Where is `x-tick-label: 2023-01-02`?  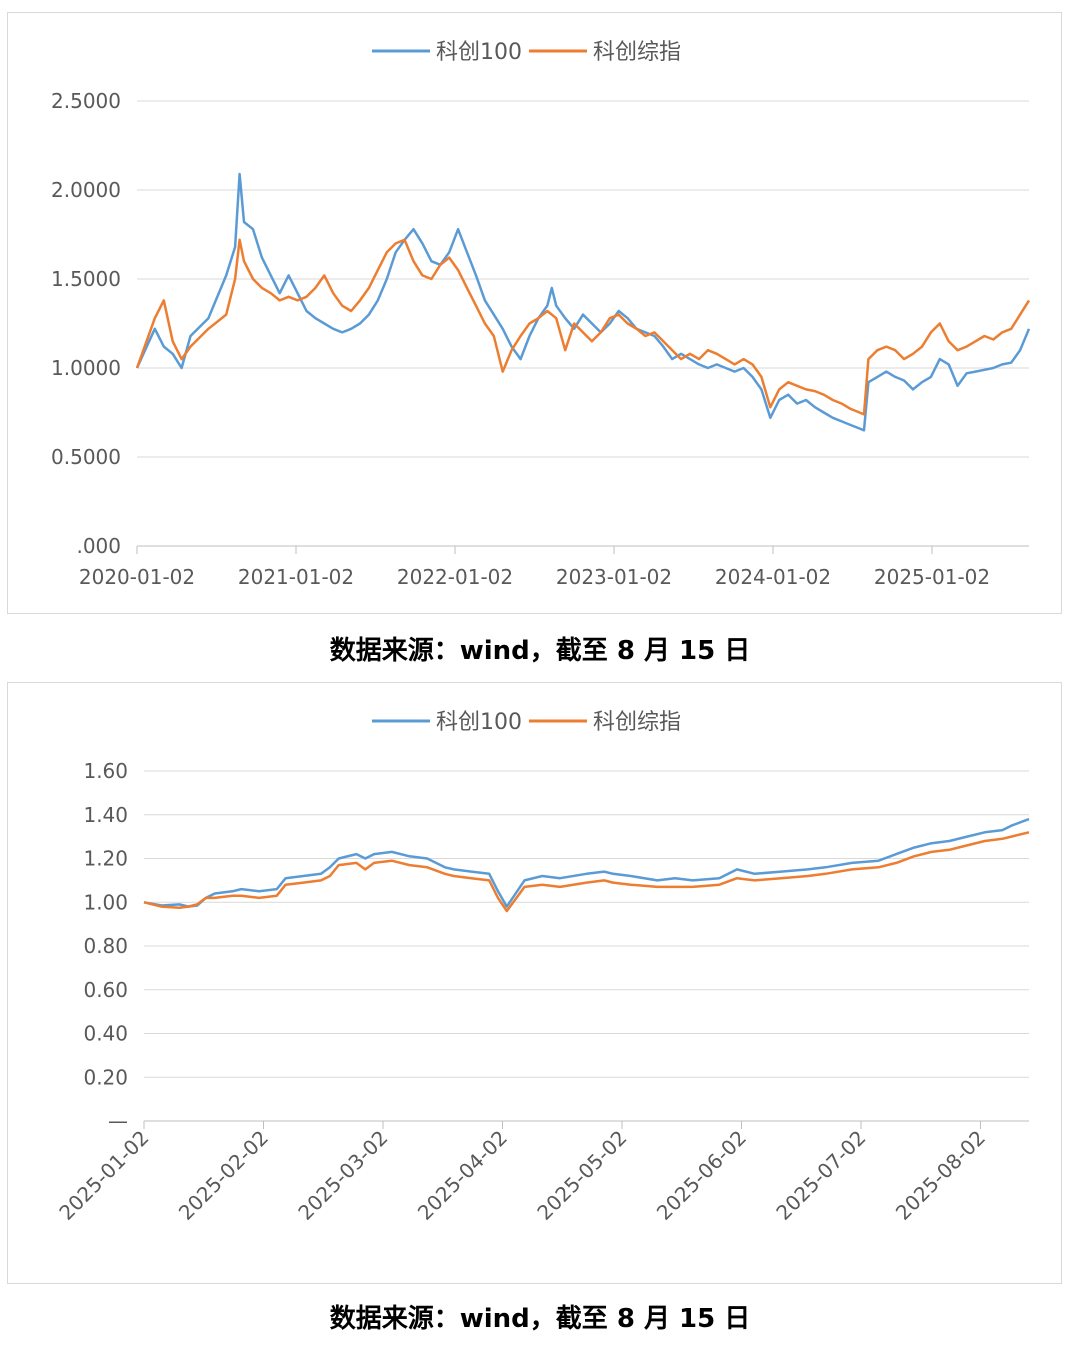 x-tick-label: 2023-01-02 is located at coordinates (614, 577).